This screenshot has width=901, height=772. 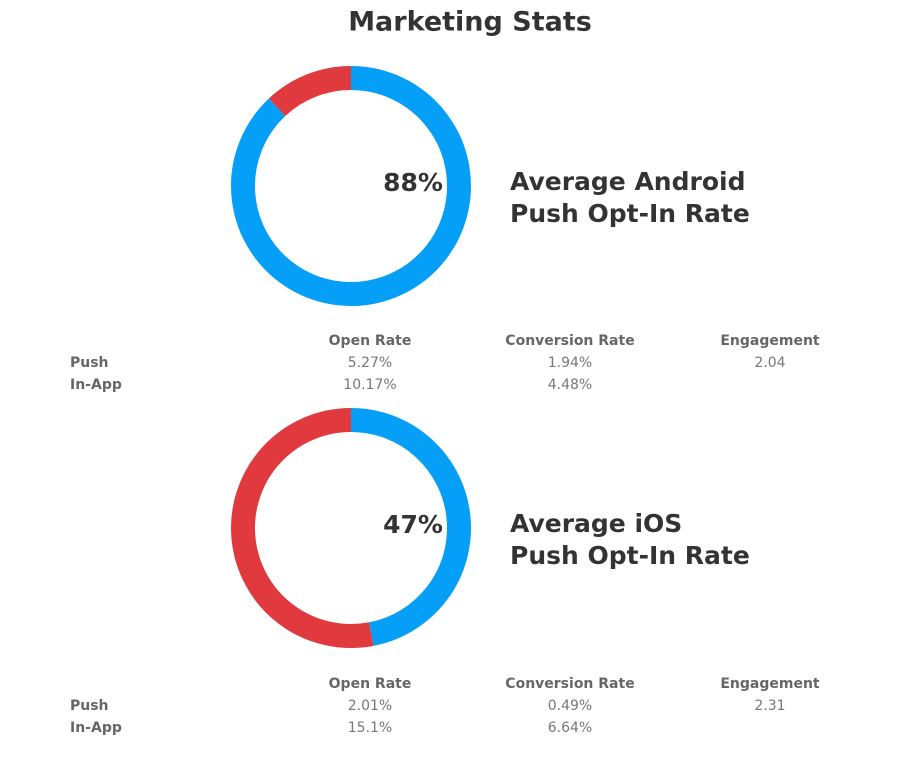 I want to click on table-cell: 5.27%, so click(x=370, y=363).